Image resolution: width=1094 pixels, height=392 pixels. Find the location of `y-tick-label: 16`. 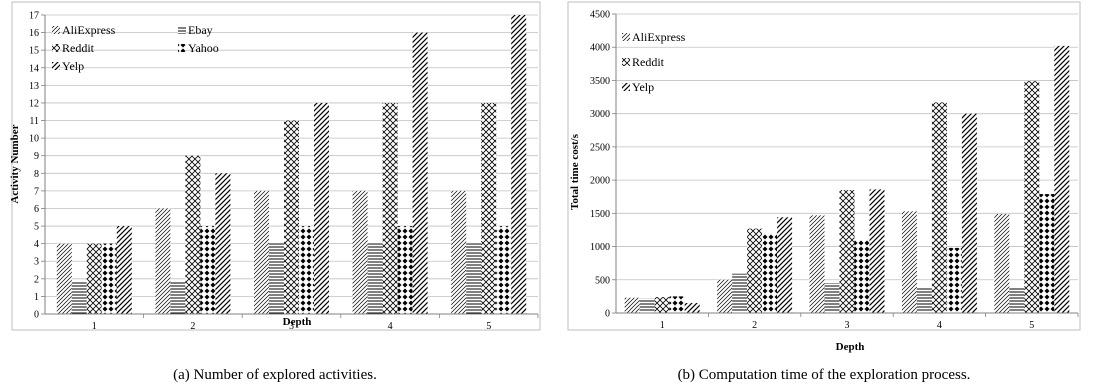

y-tick-label: 16 is located at coordinates (34, 33).